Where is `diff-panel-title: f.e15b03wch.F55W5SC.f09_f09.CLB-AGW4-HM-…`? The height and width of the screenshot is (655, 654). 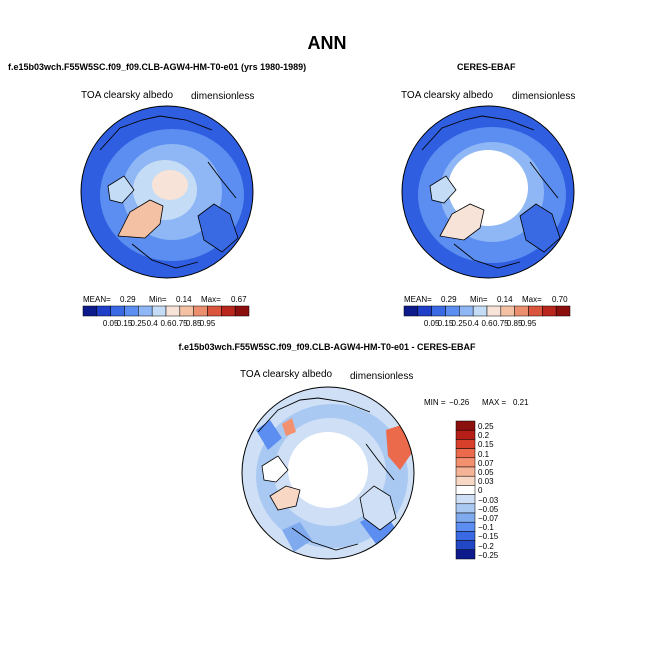 diff-panel-title: f.e15b03wch.F55W5SC.f09_f09.CLB-AGW4-HM-… is located at coordinates (327, 347).